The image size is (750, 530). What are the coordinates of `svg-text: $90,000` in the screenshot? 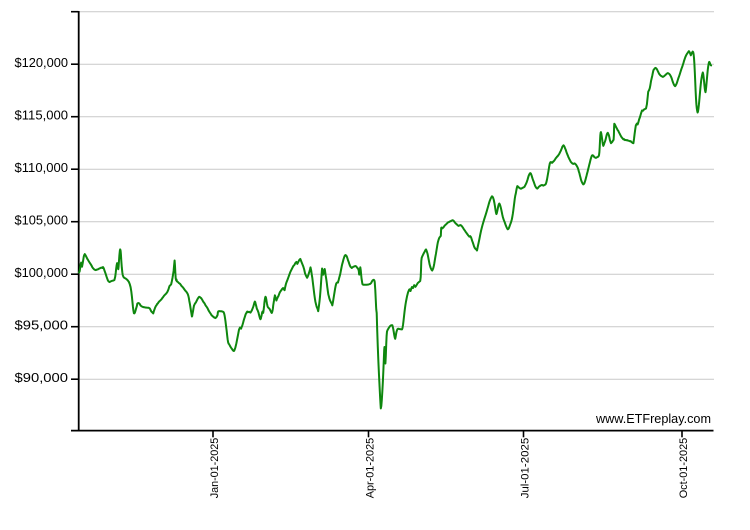 It's located at (42, 377).